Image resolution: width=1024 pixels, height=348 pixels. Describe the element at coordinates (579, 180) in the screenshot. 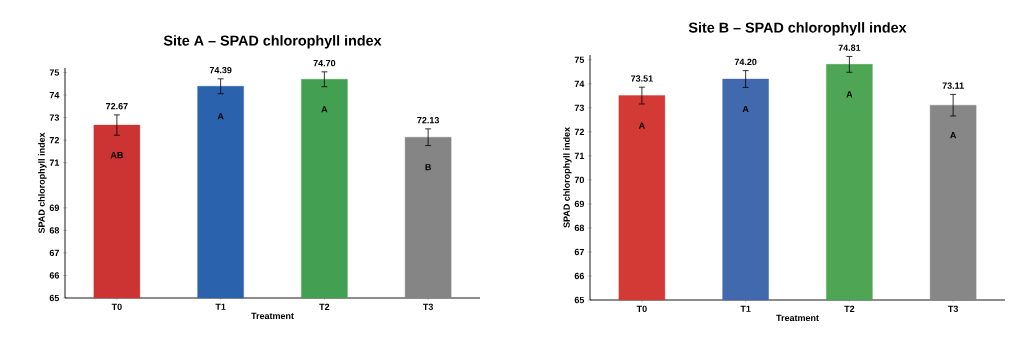

I see `y-tick-label: 70` at that location.